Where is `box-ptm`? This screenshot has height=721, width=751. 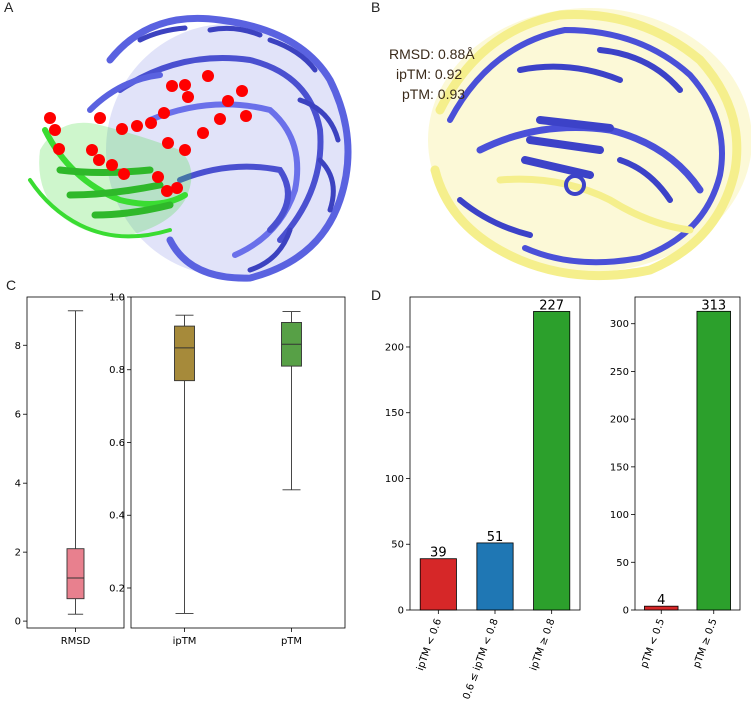
box-ptm is located at coordinates (291, 401).